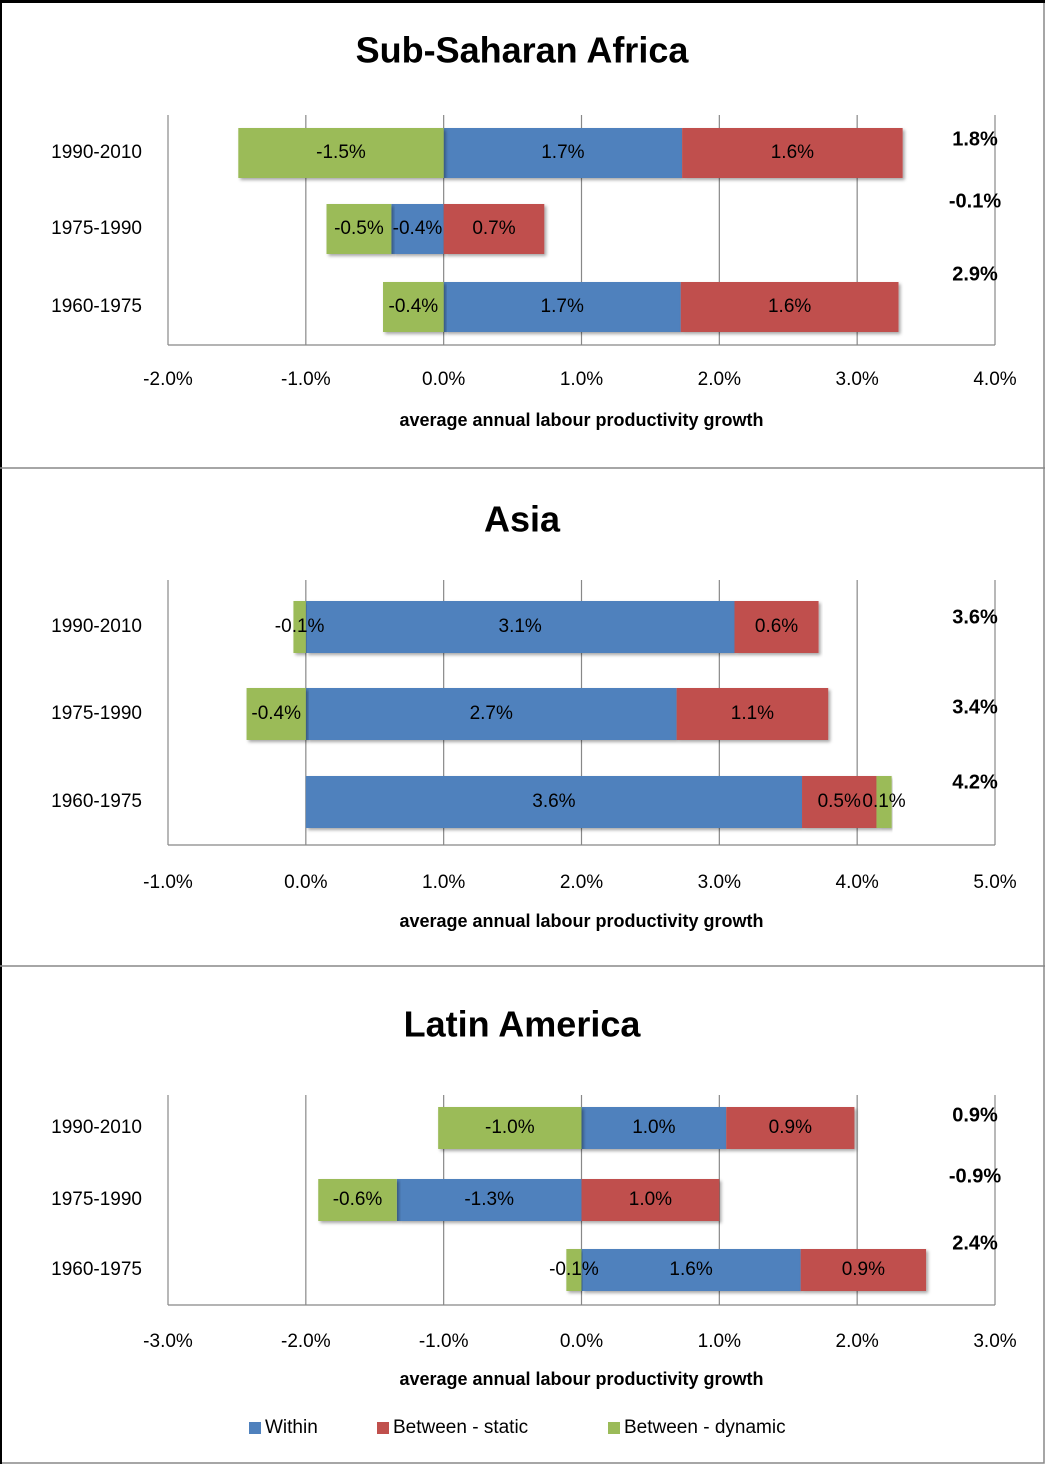  What do you see at coordinates (776, 626) in the screenshot?
I see `data-label: 0.6%` at bounding box center [776, 626].